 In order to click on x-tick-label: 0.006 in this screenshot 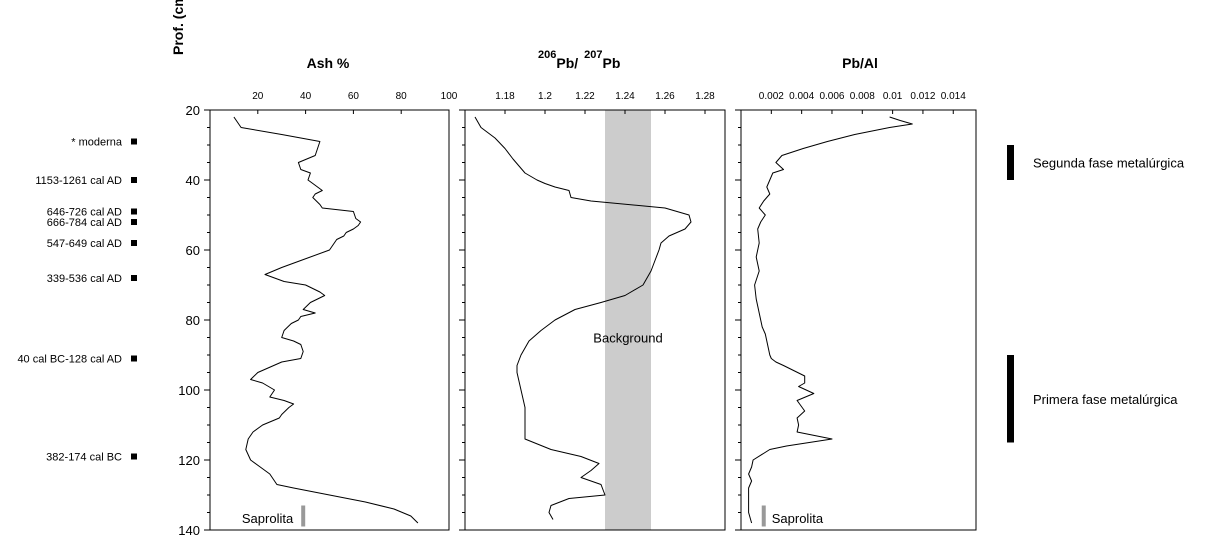, I will do `click(831, 96)`.